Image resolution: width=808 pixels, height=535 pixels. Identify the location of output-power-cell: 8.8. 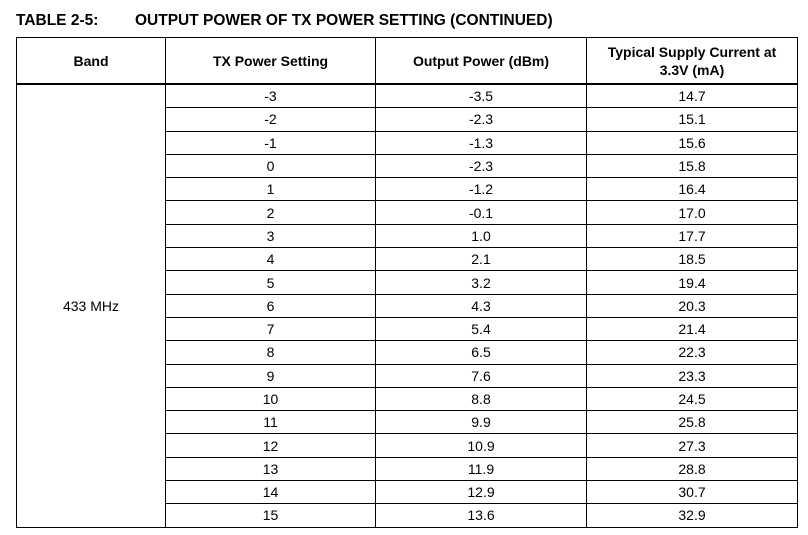
(481, 399).